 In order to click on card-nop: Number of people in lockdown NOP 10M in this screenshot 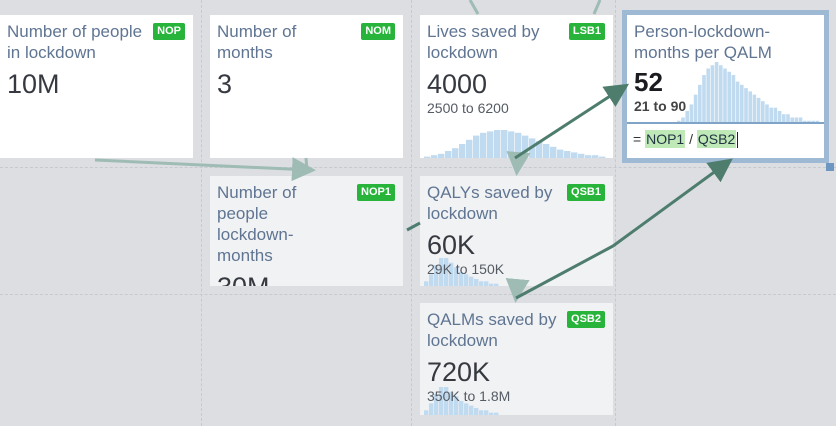, I will do `click(96, 86)`.